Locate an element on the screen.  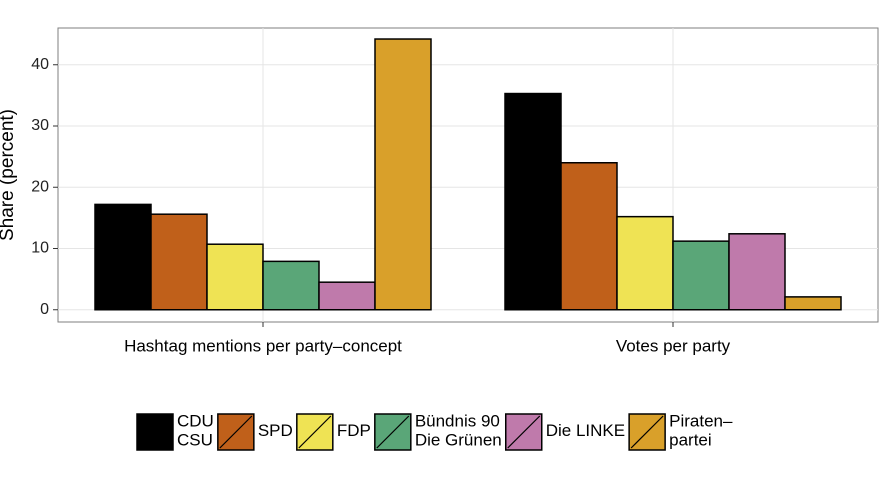
legend-label: Die LINKE is located at coordinates (585, 430).